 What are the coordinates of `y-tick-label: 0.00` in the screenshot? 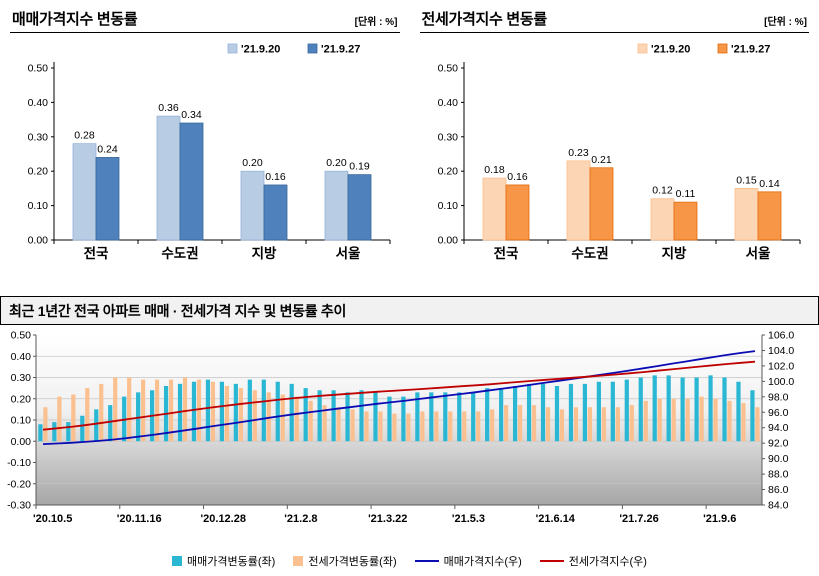 It's located at (447, 241).